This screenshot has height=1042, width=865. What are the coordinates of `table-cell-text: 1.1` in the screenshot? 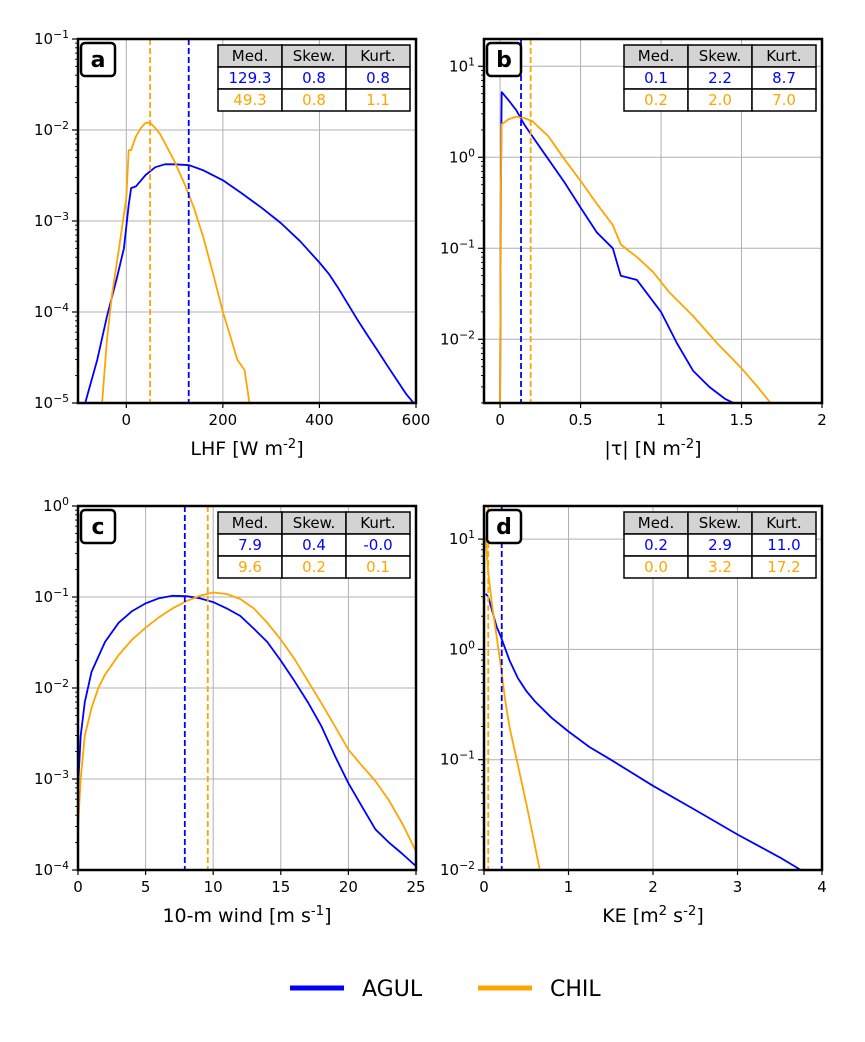 It's located at (378, 100).